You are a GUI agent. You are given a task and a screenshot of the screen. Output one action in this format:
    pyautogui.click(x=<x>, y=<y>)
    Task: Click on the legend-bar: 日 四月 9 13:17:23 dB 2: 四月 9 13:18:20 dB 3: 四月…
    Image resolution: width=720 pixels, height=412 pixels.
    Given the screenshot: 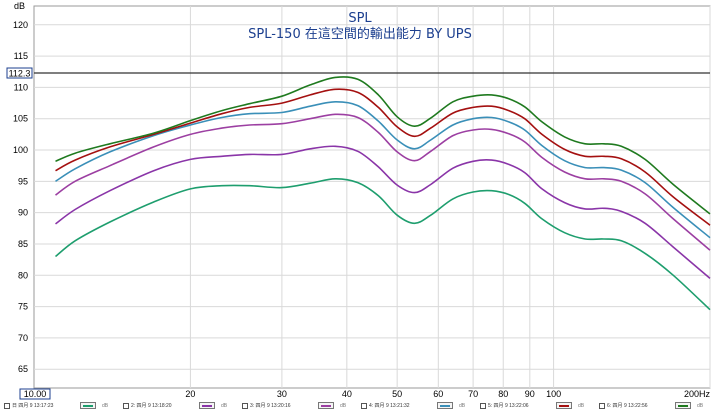 What is the action you would take?
    pyautogui.click(x=360, y=405)
    